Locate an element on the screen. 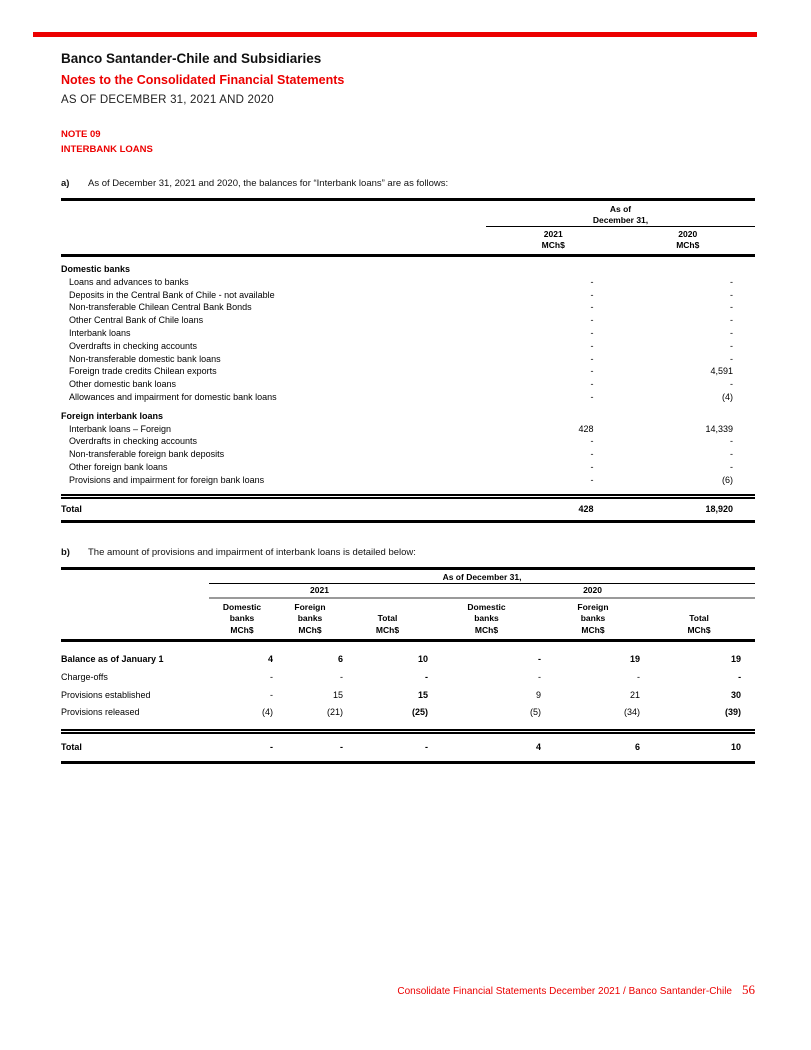 The image size is (811, 1050). table2-year-2020: 2020 is located at coordinates (593, 591).